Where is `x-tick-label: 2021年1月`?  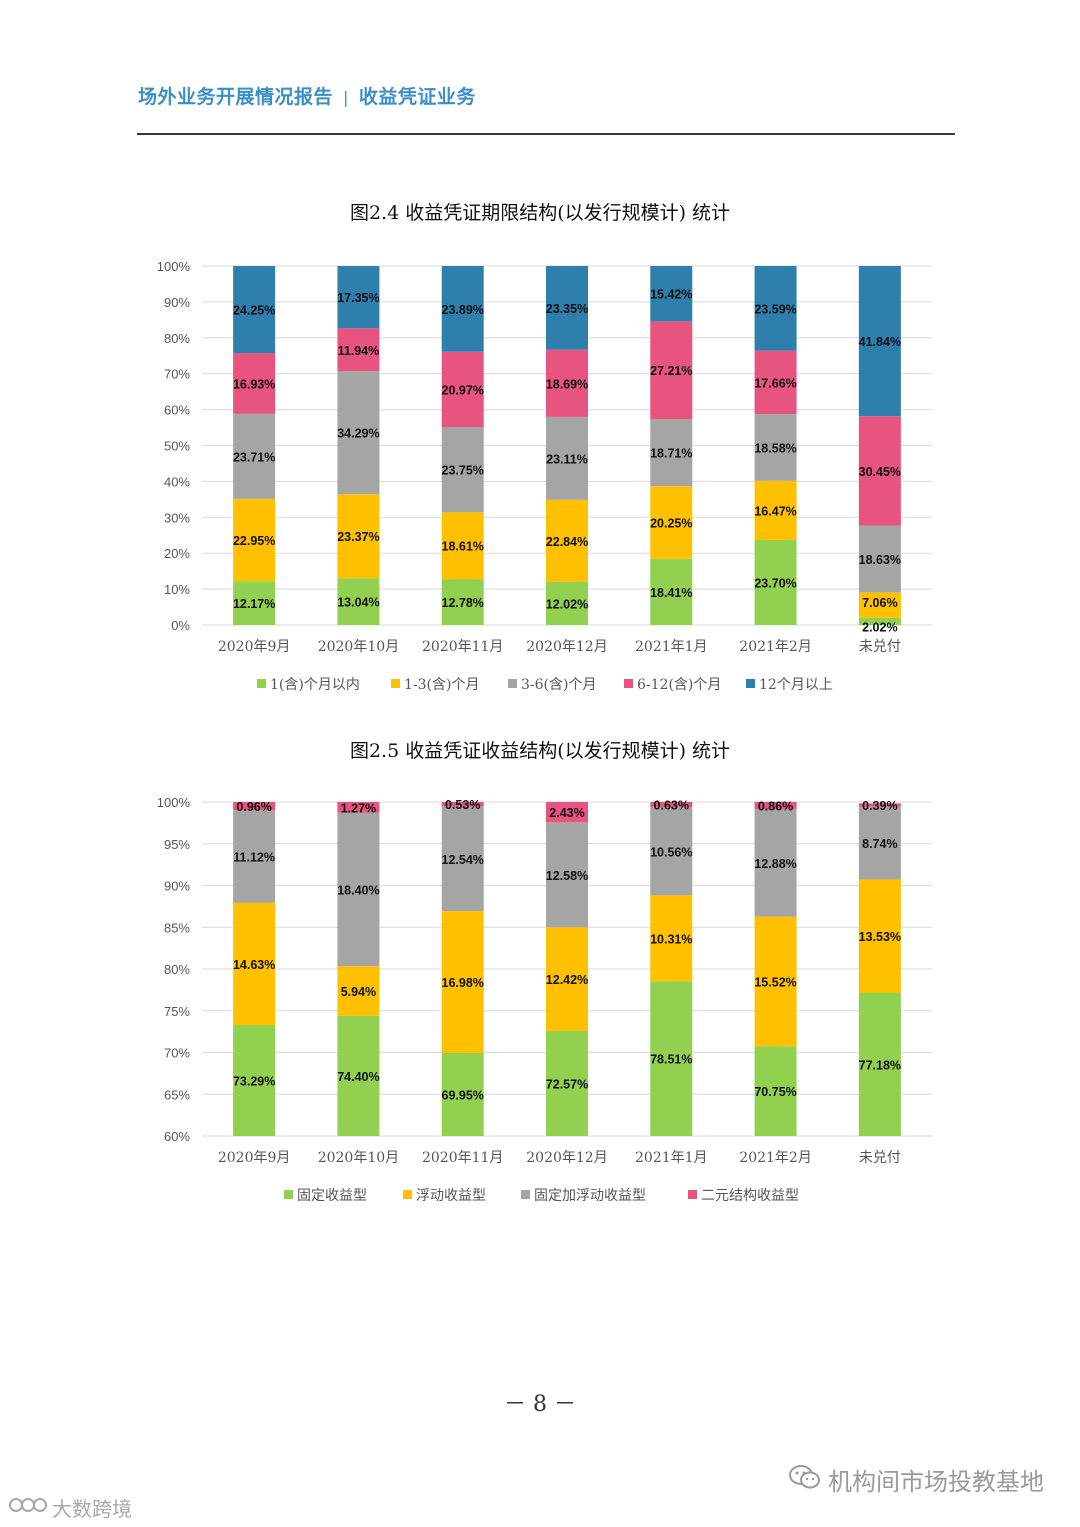 x-tick-label: 2021年1月 is located at coordinates (671, 1158).